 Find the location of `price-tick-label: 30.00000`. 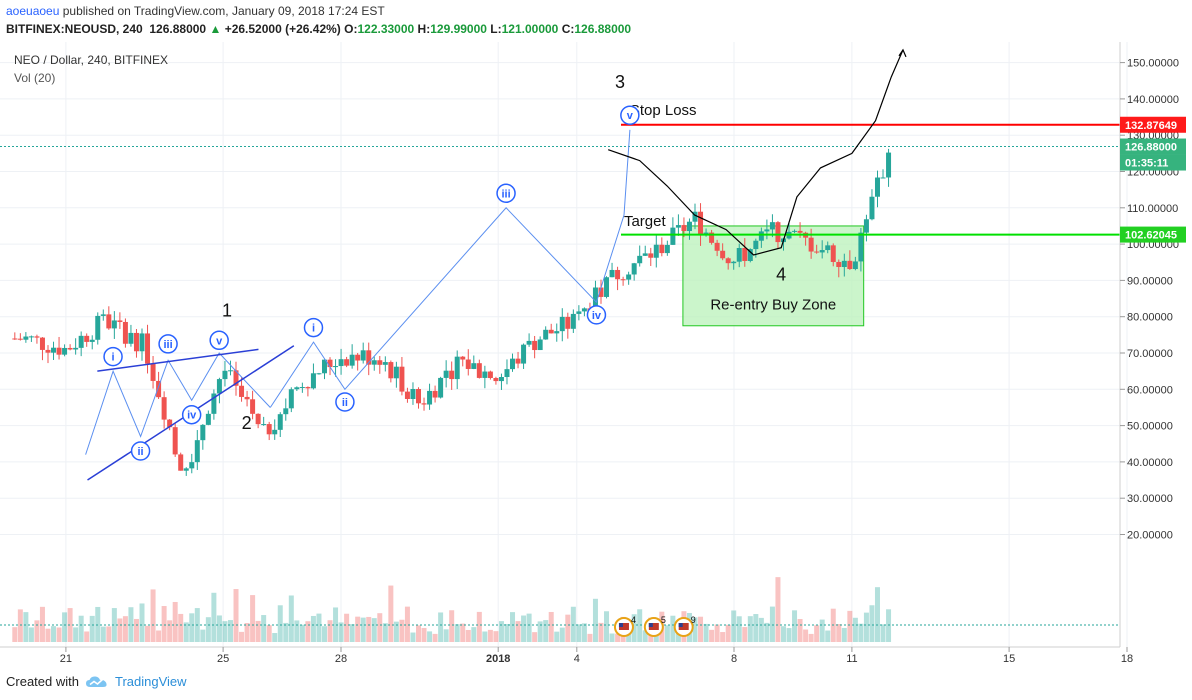

price-tick-label: 30.00000 is located at coordinates (1150, 499).